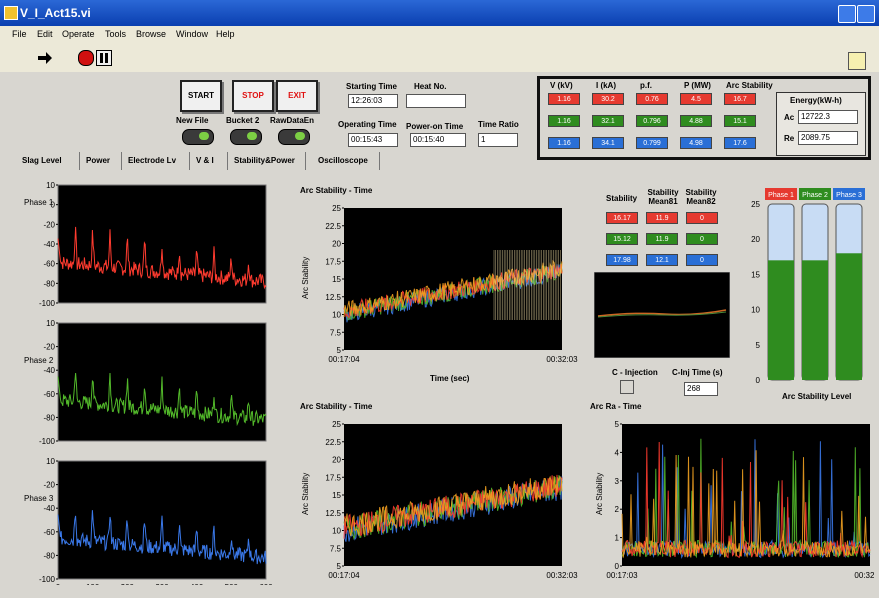 The image size is (879, 598). Describe the element at coordinates (333, 297) in the screenshot. I see `y-tick-label: 12.5` at that location.